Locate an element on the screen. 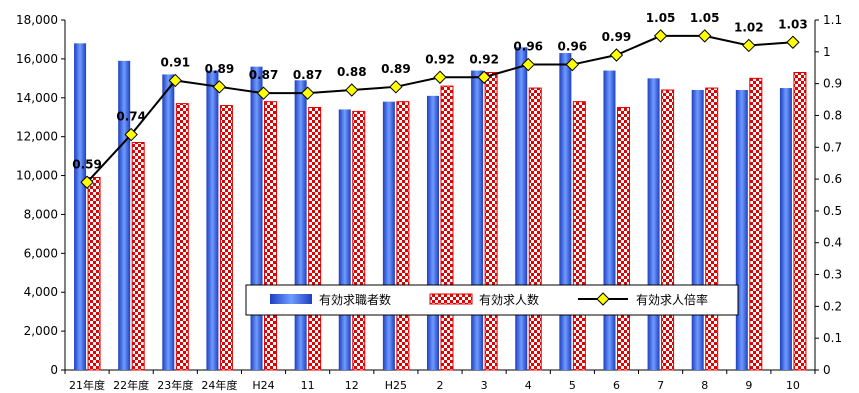 The height and width of the screenshot is (393, 859). data-label-ratio: 0.89 is located at coordinates (396, 69).